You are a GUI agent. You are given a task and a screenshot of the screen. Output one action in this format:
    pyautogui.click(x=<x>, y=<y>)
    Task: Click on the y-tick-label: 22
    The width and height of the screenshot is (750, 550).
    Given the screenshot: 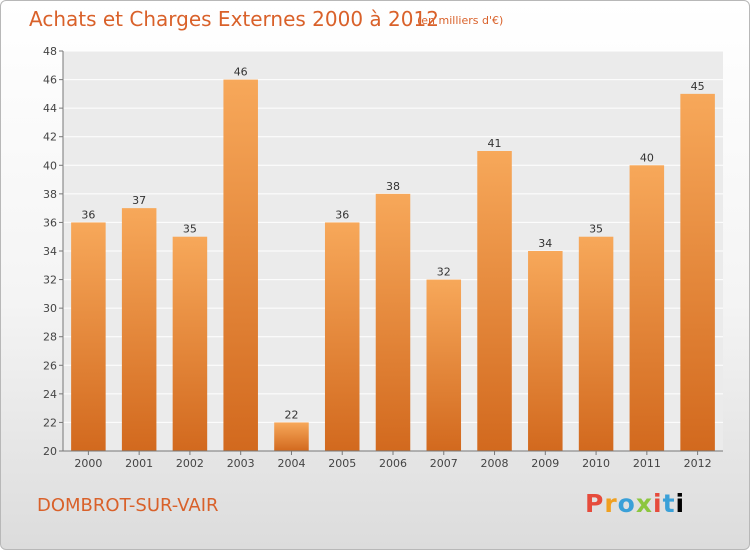 What is the action you would take?
    pyautogui.click(x=50, y=422)
    